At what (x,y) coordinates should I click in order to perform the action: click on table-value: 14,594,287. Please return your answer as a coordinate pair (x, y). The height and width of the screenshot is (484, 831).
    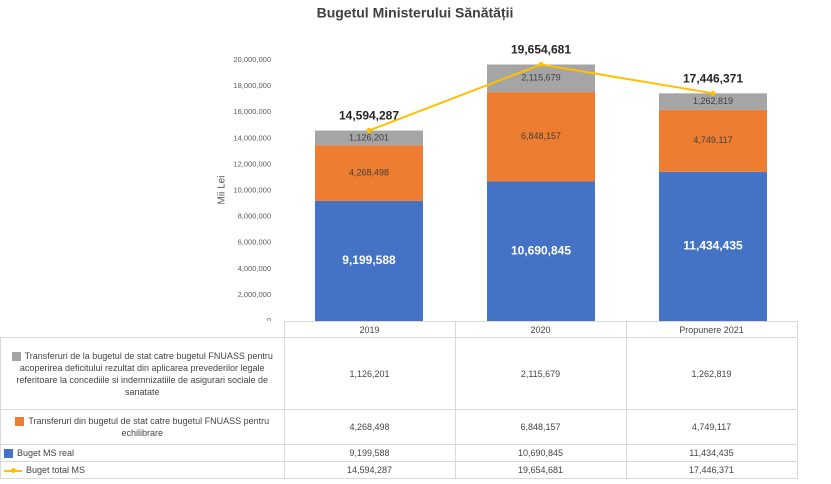
    Looking at the image, I should click on (369, 470).